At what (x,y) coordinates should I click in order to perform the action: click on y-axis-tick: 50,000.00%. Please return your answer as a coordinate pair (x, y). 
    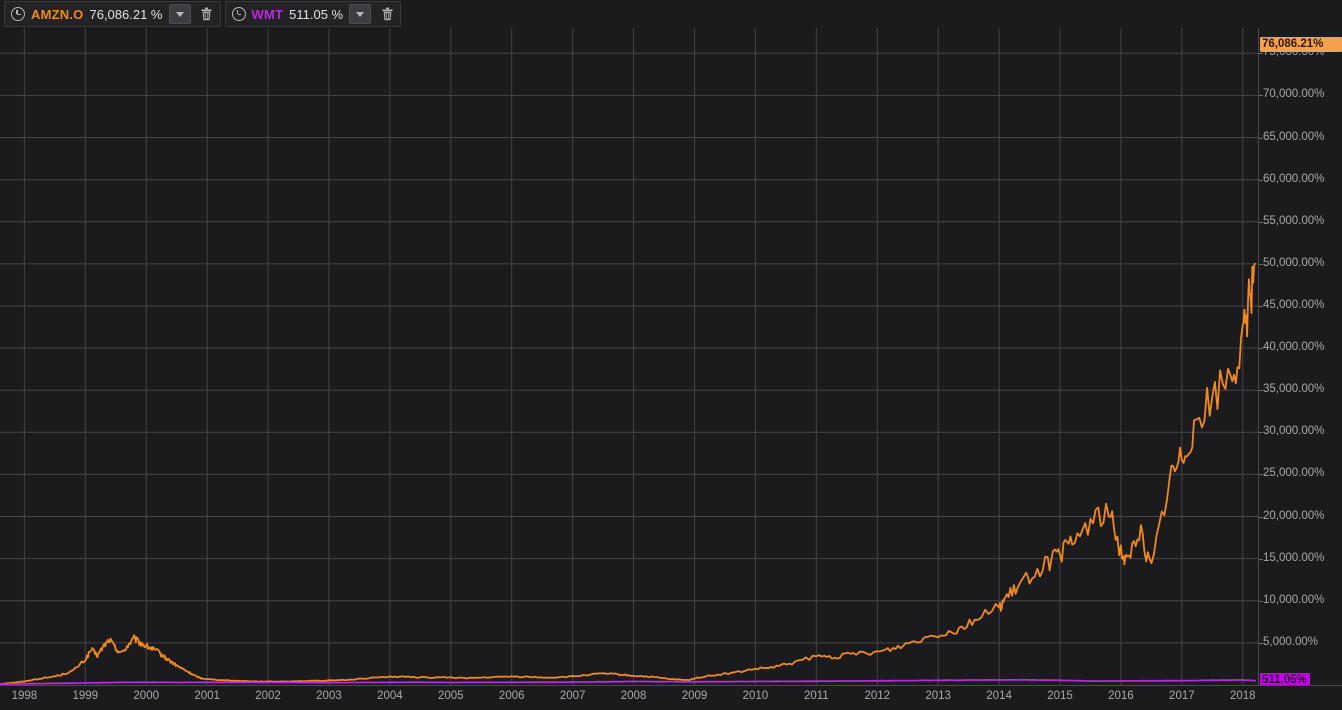
    Looking at the image, I should click on (1294, 262).